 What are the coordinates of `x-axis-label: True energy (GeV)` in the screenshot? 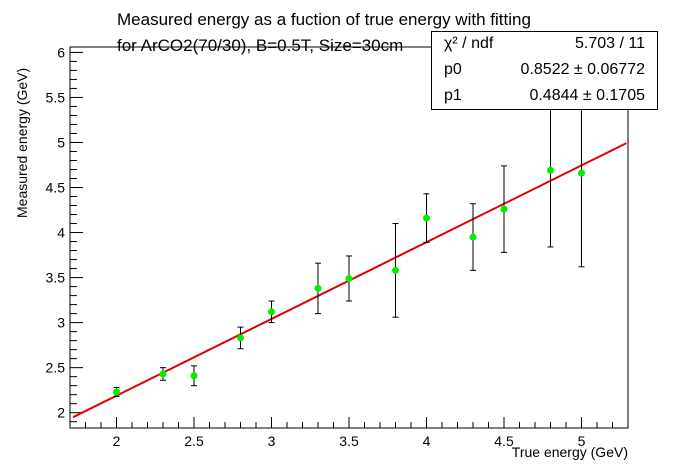 It's located at (569, 452).